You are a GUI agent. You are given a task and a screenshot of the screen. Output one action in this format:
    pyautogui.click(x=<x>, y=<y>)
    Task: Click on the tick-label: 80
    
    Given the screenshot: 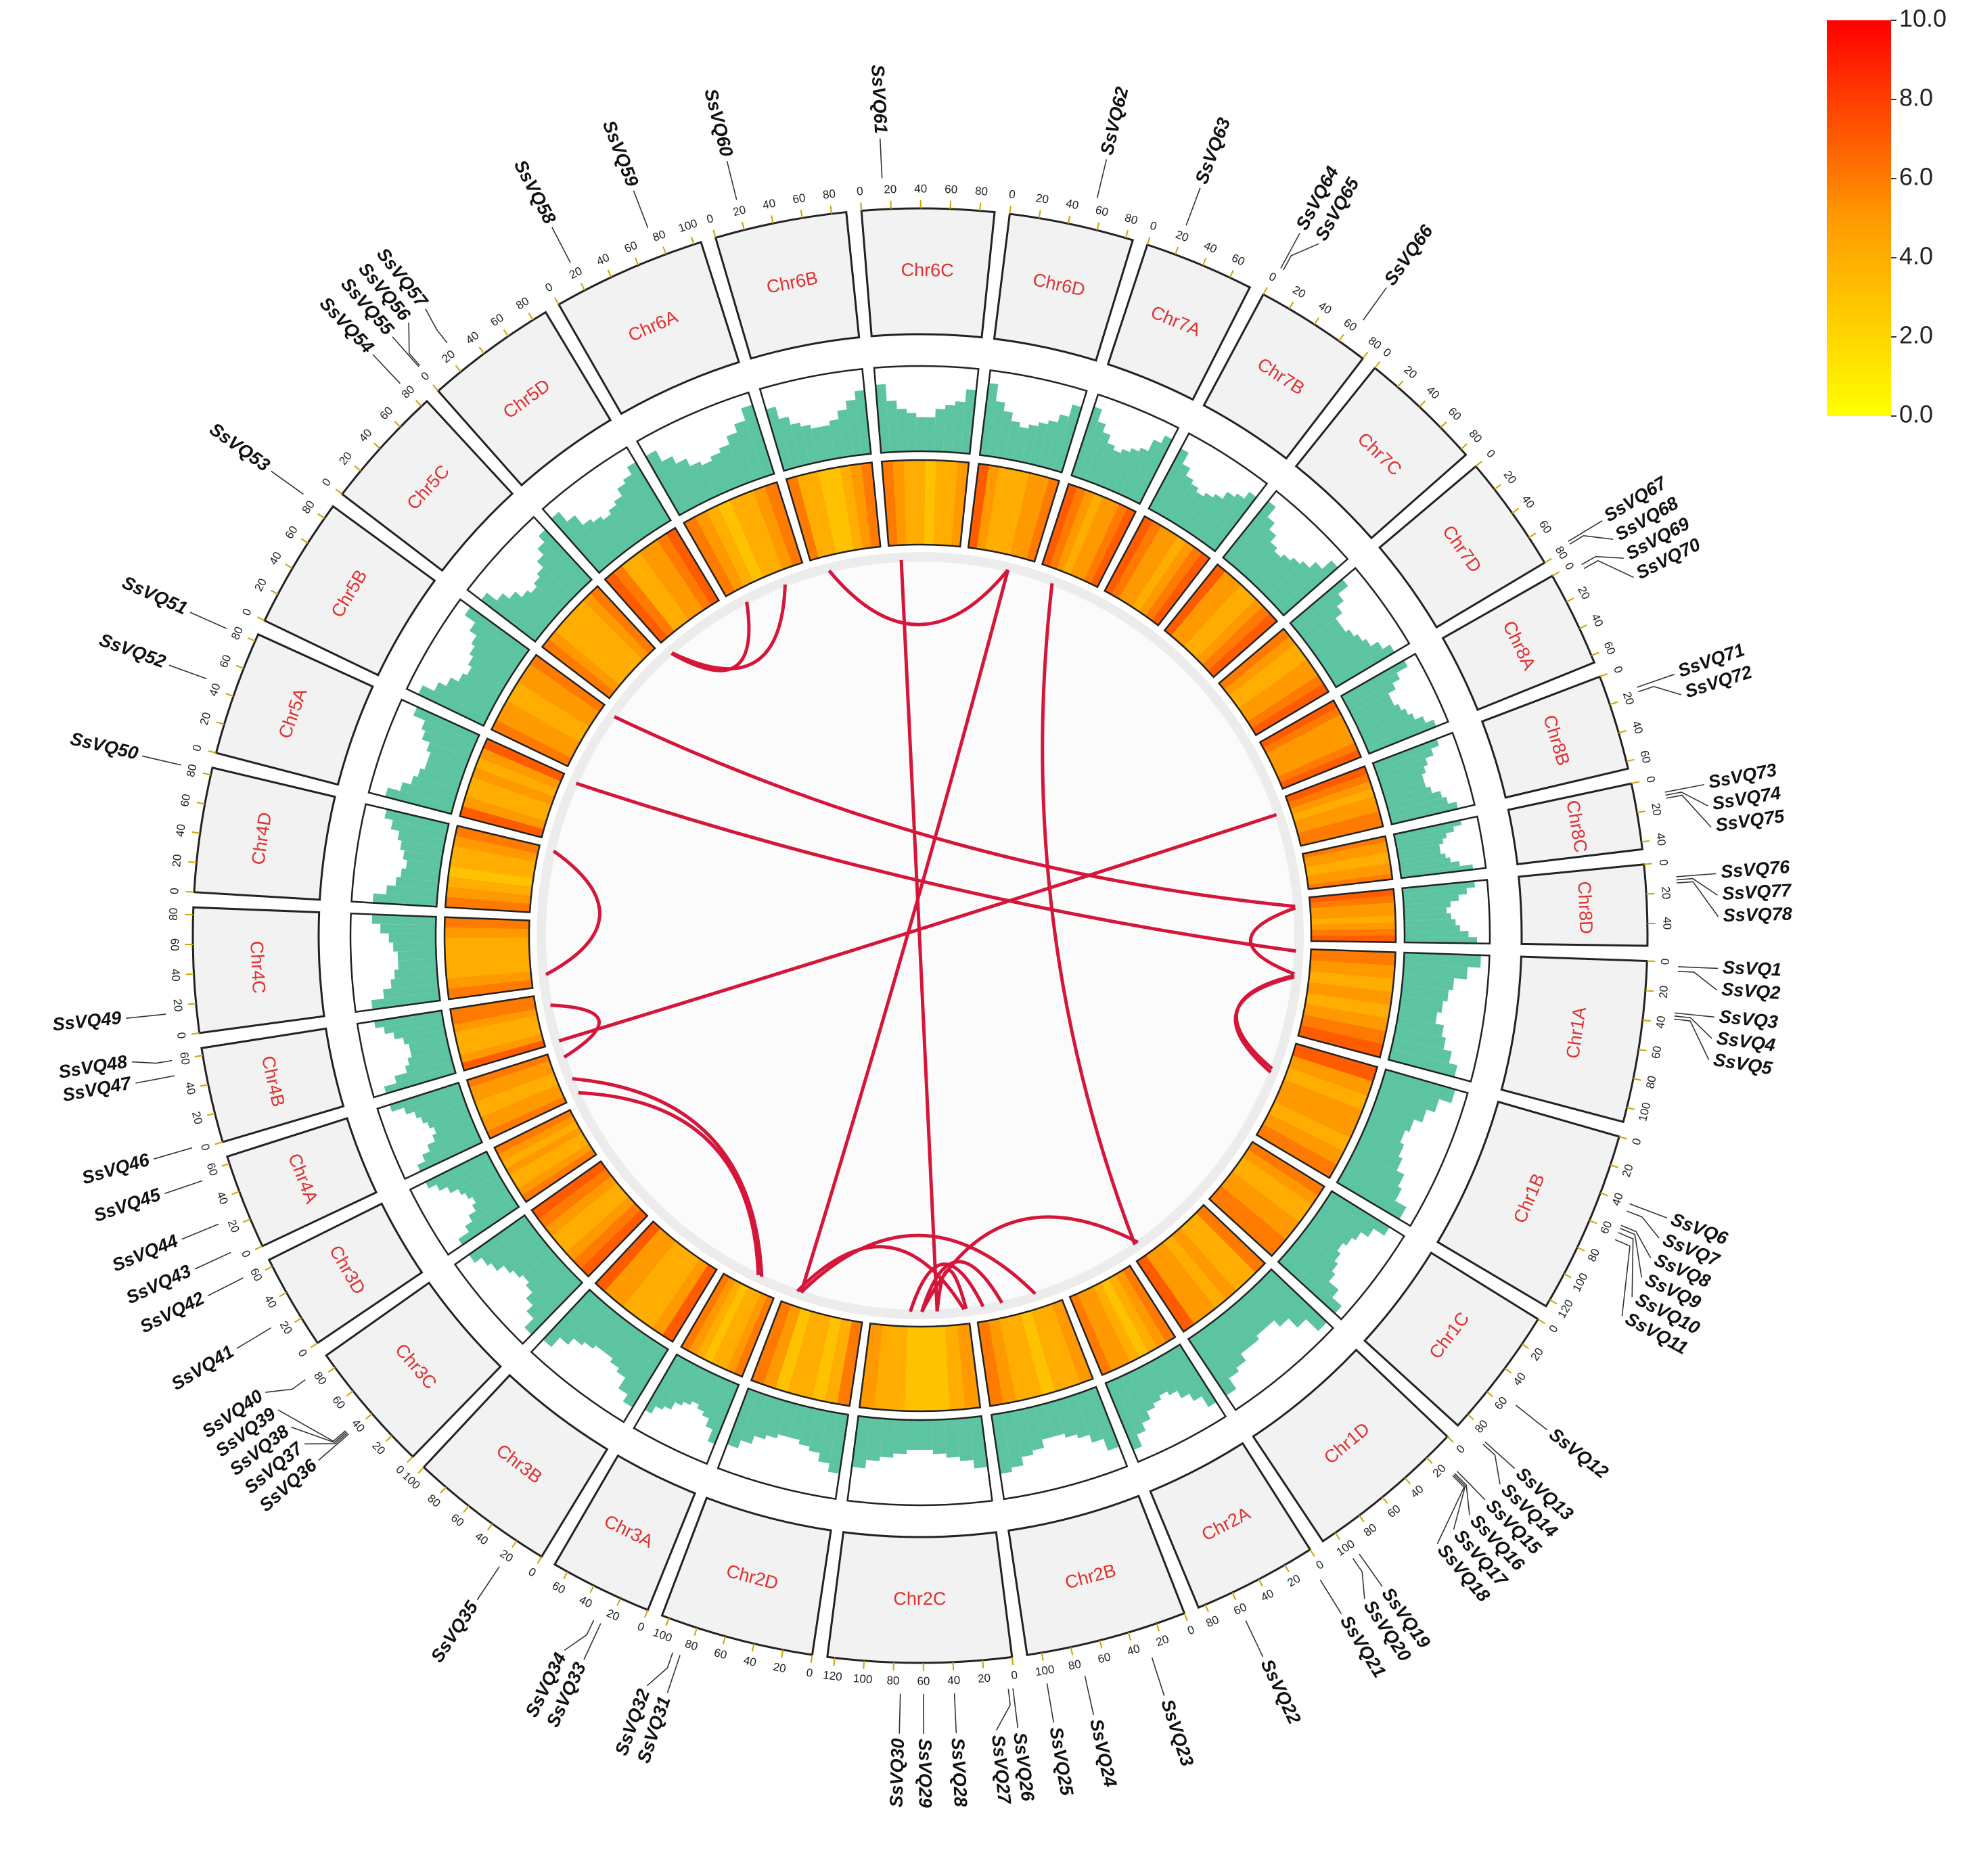 What is the action you would take?
    pyautogui.click(x=1650, y=1082)
    